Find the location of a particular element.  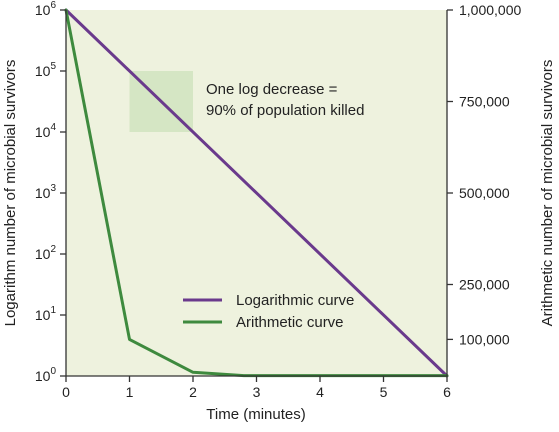

x-axis-ticks: 0 1 2 3 4 5 6 is located at coordinates (256, 388).